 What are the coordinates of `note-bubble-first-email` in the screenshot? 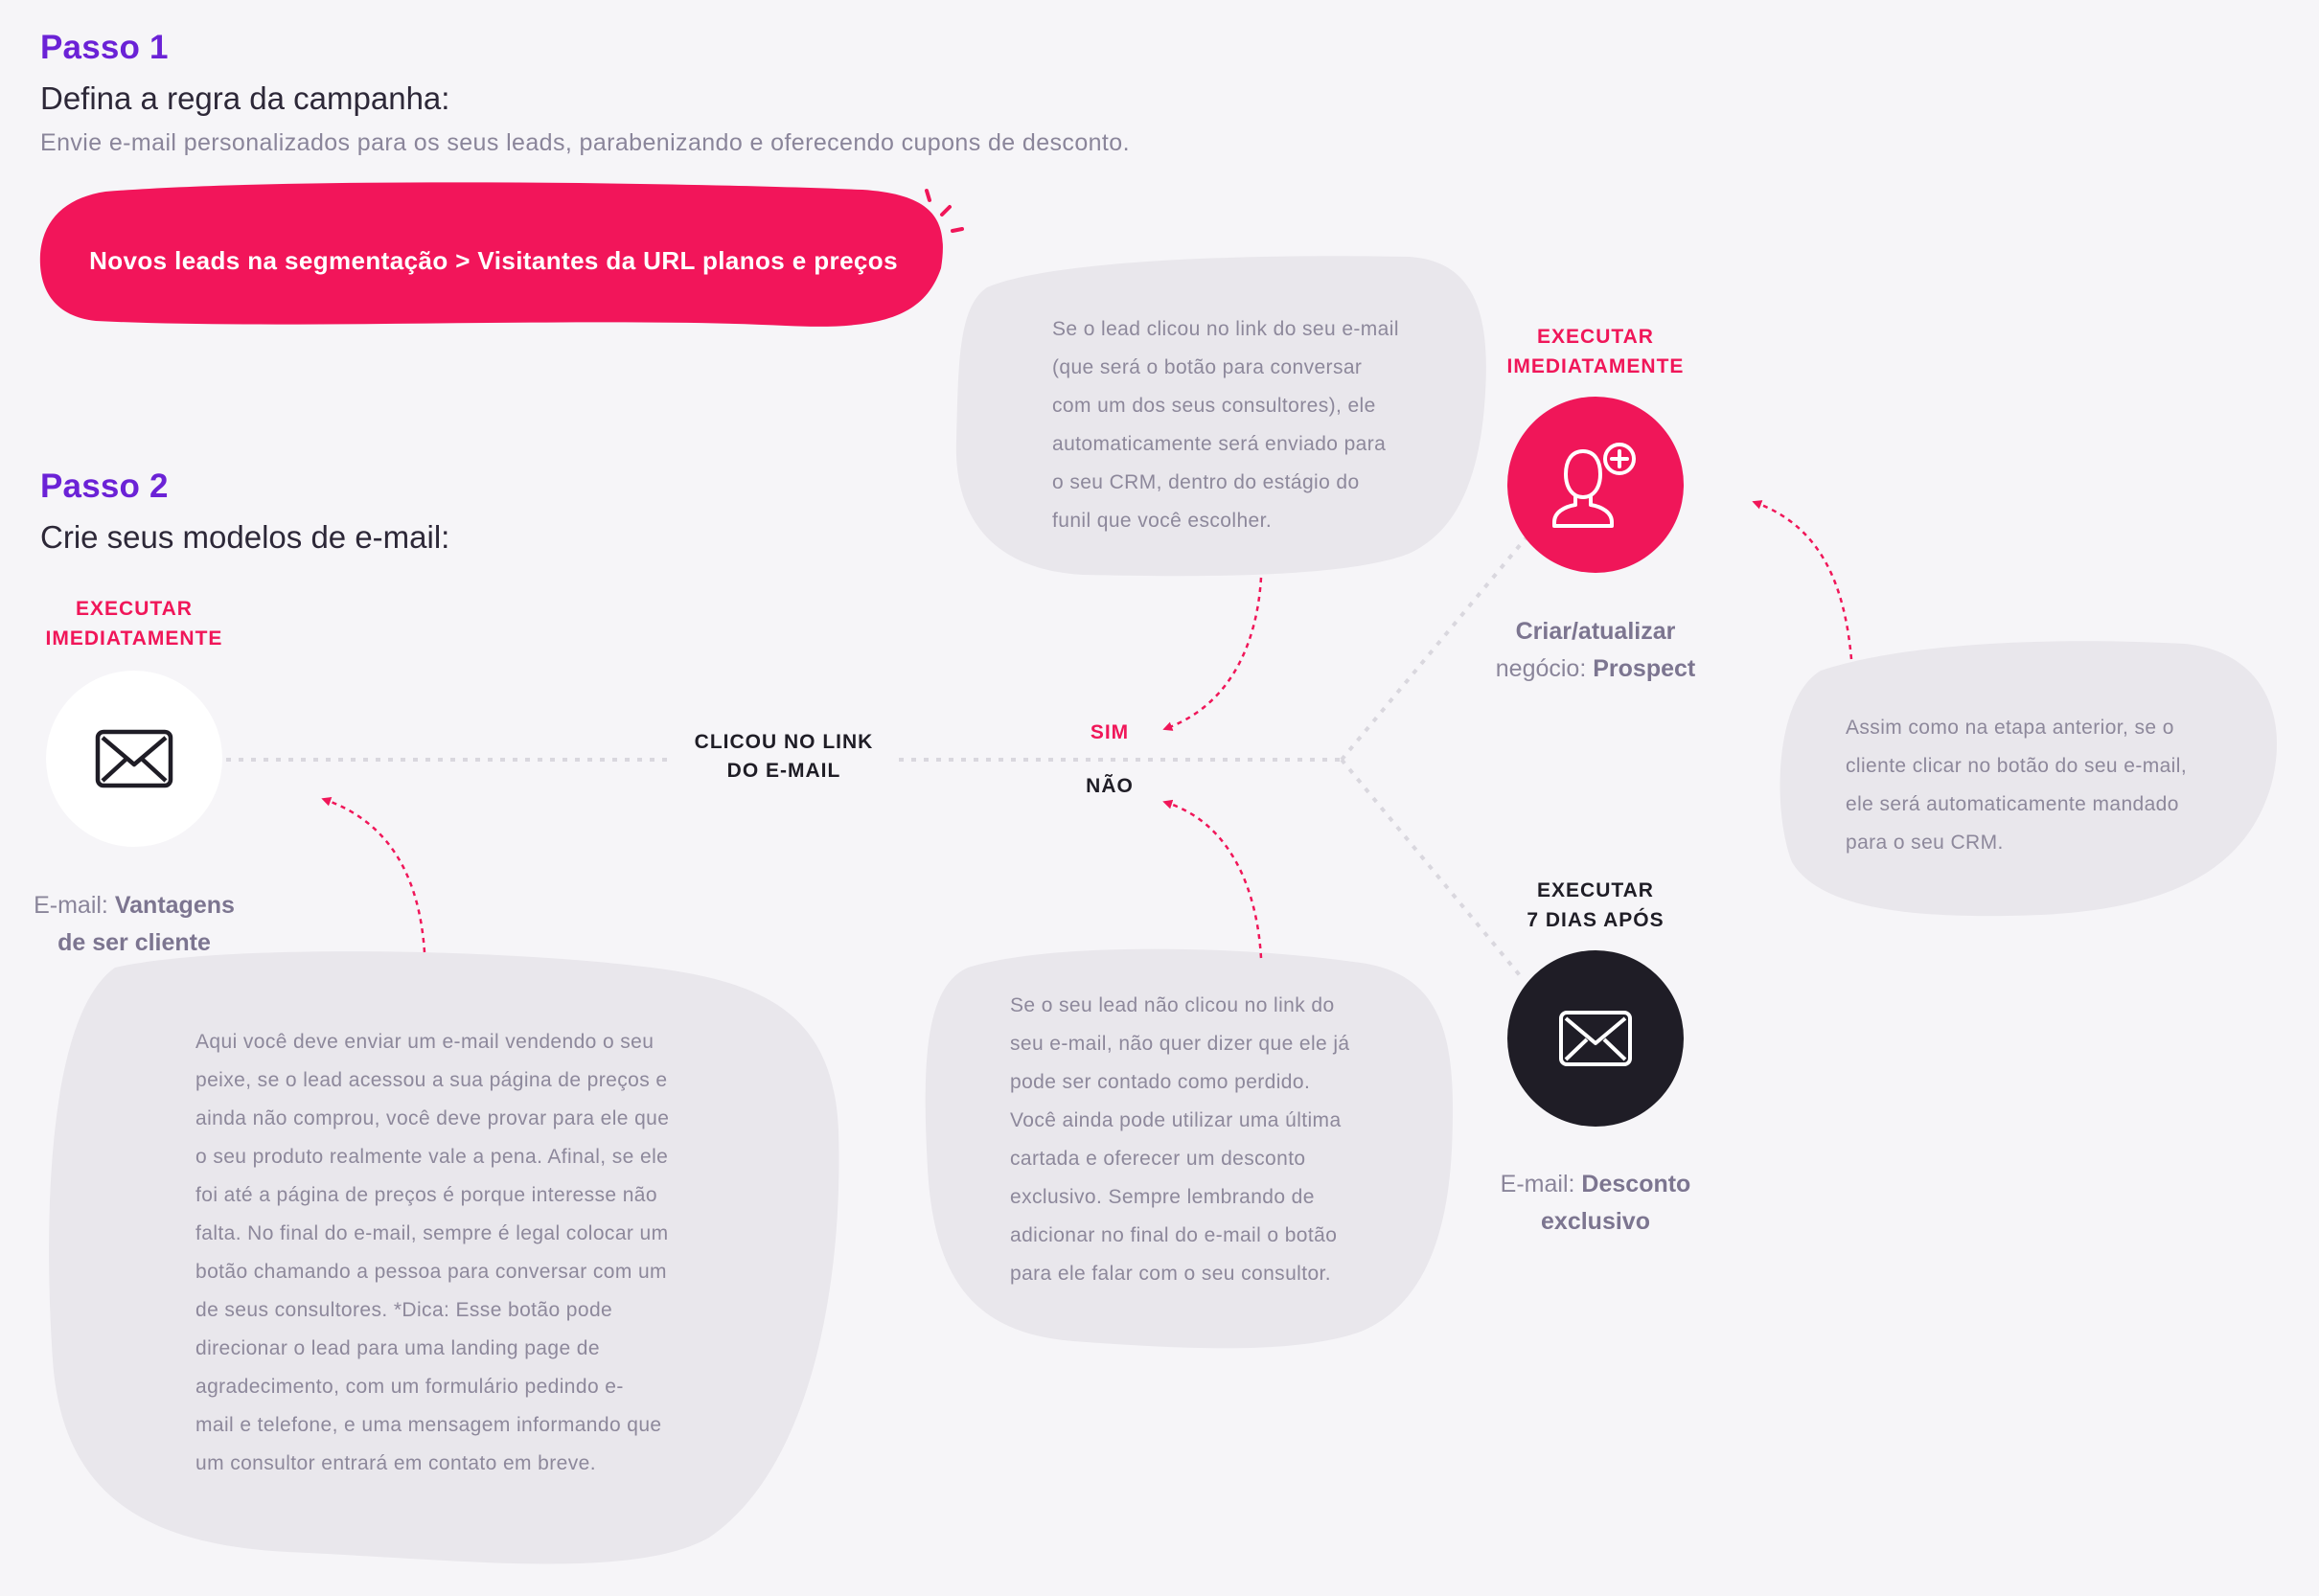 It's located at (444, 1257).